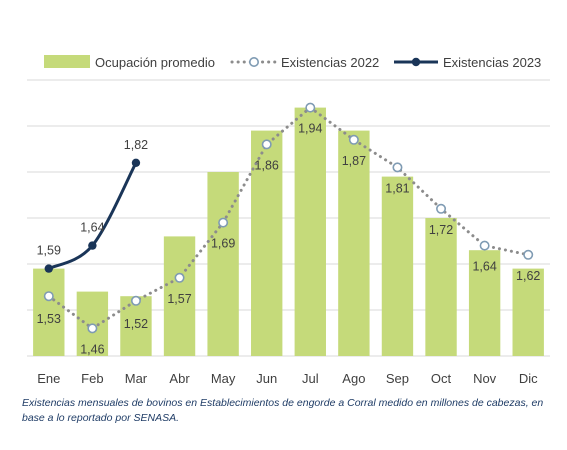 Image resolution: width=567 pixels, height=450 pixels. What do you see at coordinates (49, 251) in the screenshot?
I see `label-2023-ene: 1,59` at bounding box center [49, 251].